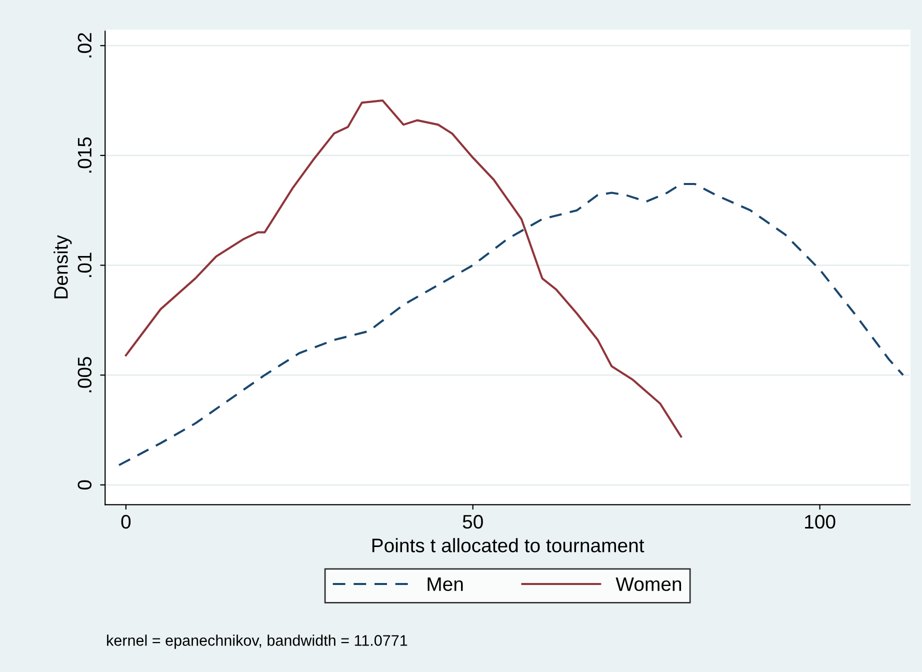 Image resolution: width=922 pixels, height=672 pixels. Describe the element at coordinates (820, 521) in the screenshot. I see `x-tick-label: 100` at that location.